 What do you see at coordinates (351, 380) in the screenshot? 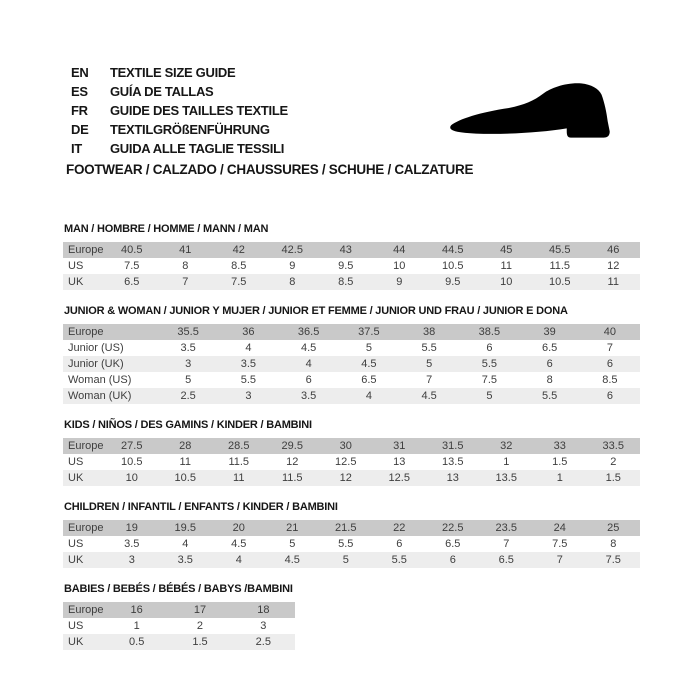
I see `size-row-woman-us: Woman (US) 5 5.5 6 6.5 7 7.5 8 8.5` at bounding box center [351, 380].